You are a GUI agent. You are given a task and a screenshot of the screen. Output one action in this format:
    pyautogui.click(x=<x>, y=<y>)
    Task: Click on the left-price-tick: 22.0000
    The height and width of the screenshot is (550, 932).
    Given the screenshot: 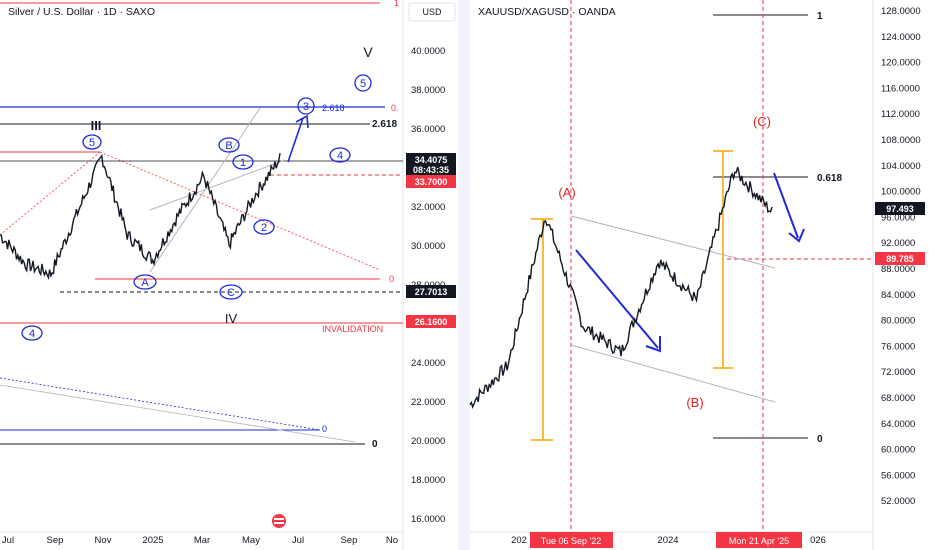 What is the action you would take?
    pyautogui.click(x=428, y=402)
    